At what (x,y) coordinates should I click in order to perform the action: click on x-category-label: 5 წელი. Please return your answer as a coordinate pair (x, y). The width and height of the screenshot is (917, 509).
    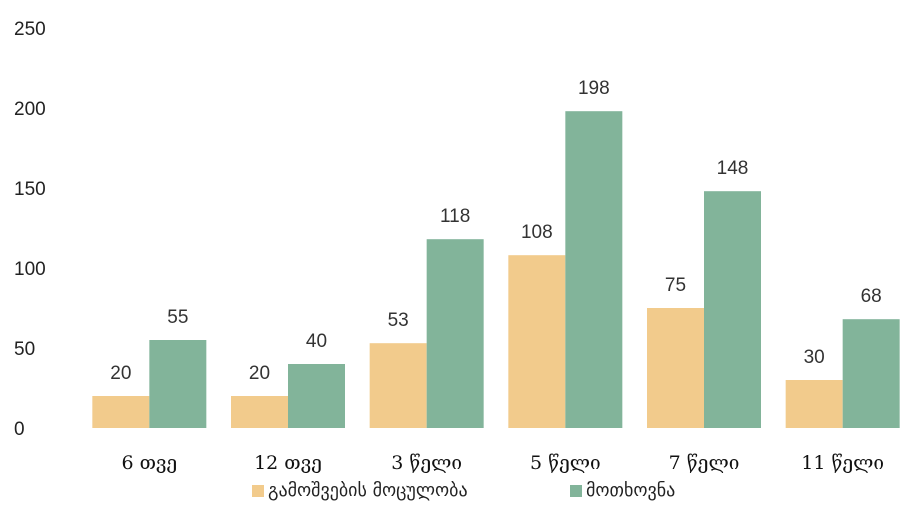
    Looking at the image, I should click on (565, 463).